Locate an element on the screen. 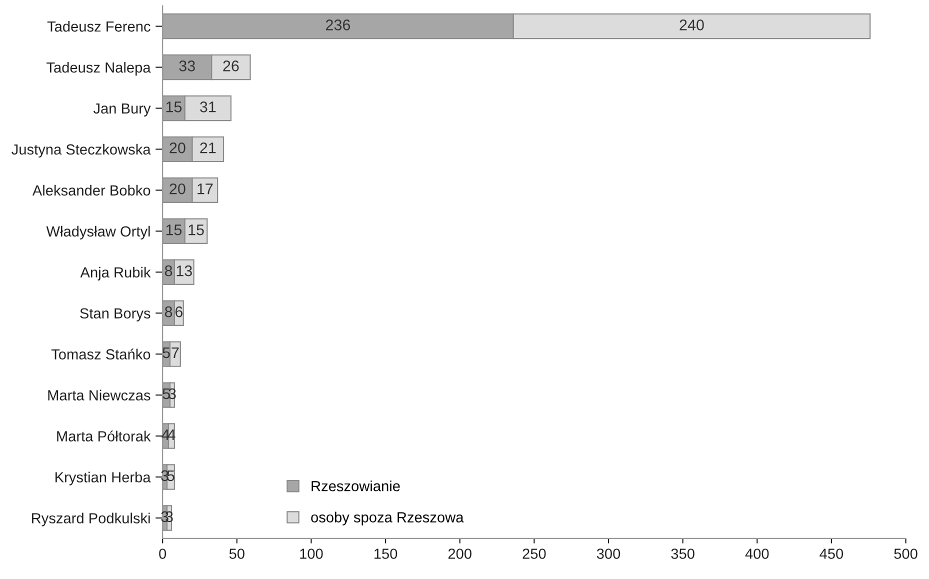 The image size is (929, 579). y-tick-label: Aleksander Bobko is located at coordinates (91, 190).